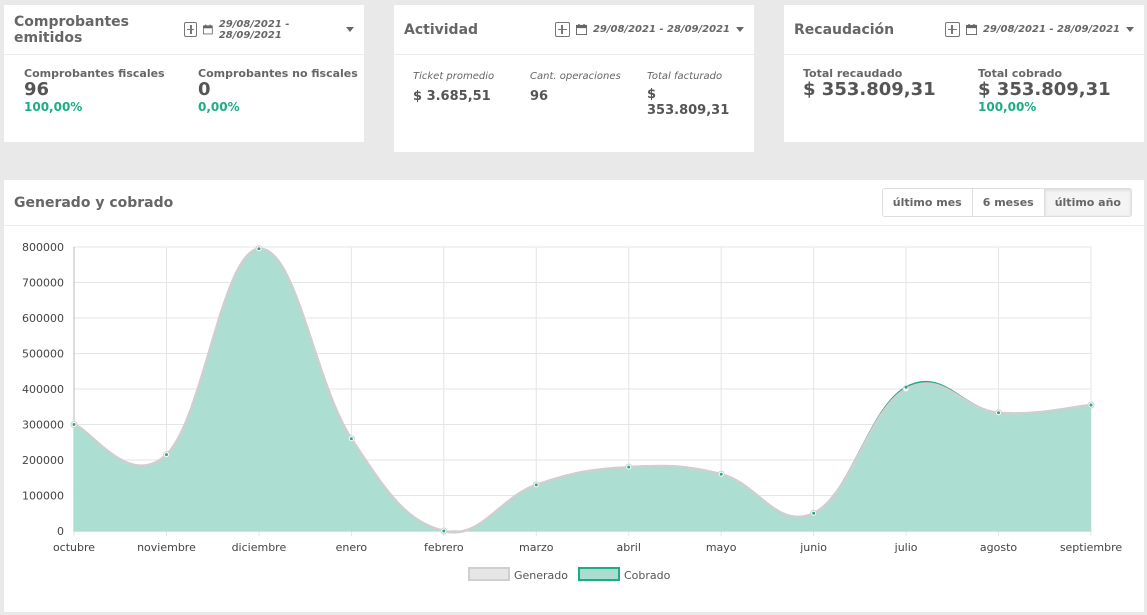  Describe the element at coordinates (1087, 202) in the screenshot. I see `last-year-button: último año` at that location.